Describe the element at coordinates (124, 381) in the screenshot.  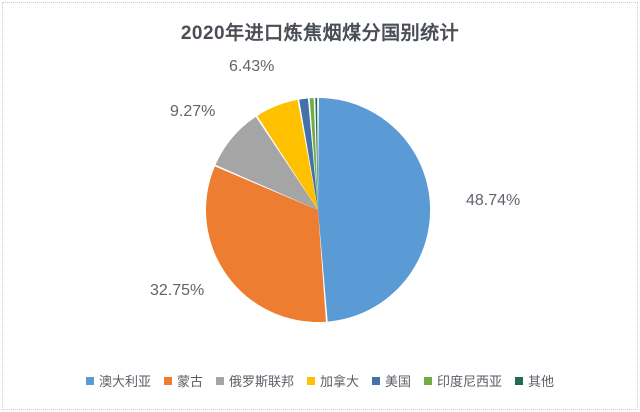
I see `legend-item-label: 澳大利亚` at that location.